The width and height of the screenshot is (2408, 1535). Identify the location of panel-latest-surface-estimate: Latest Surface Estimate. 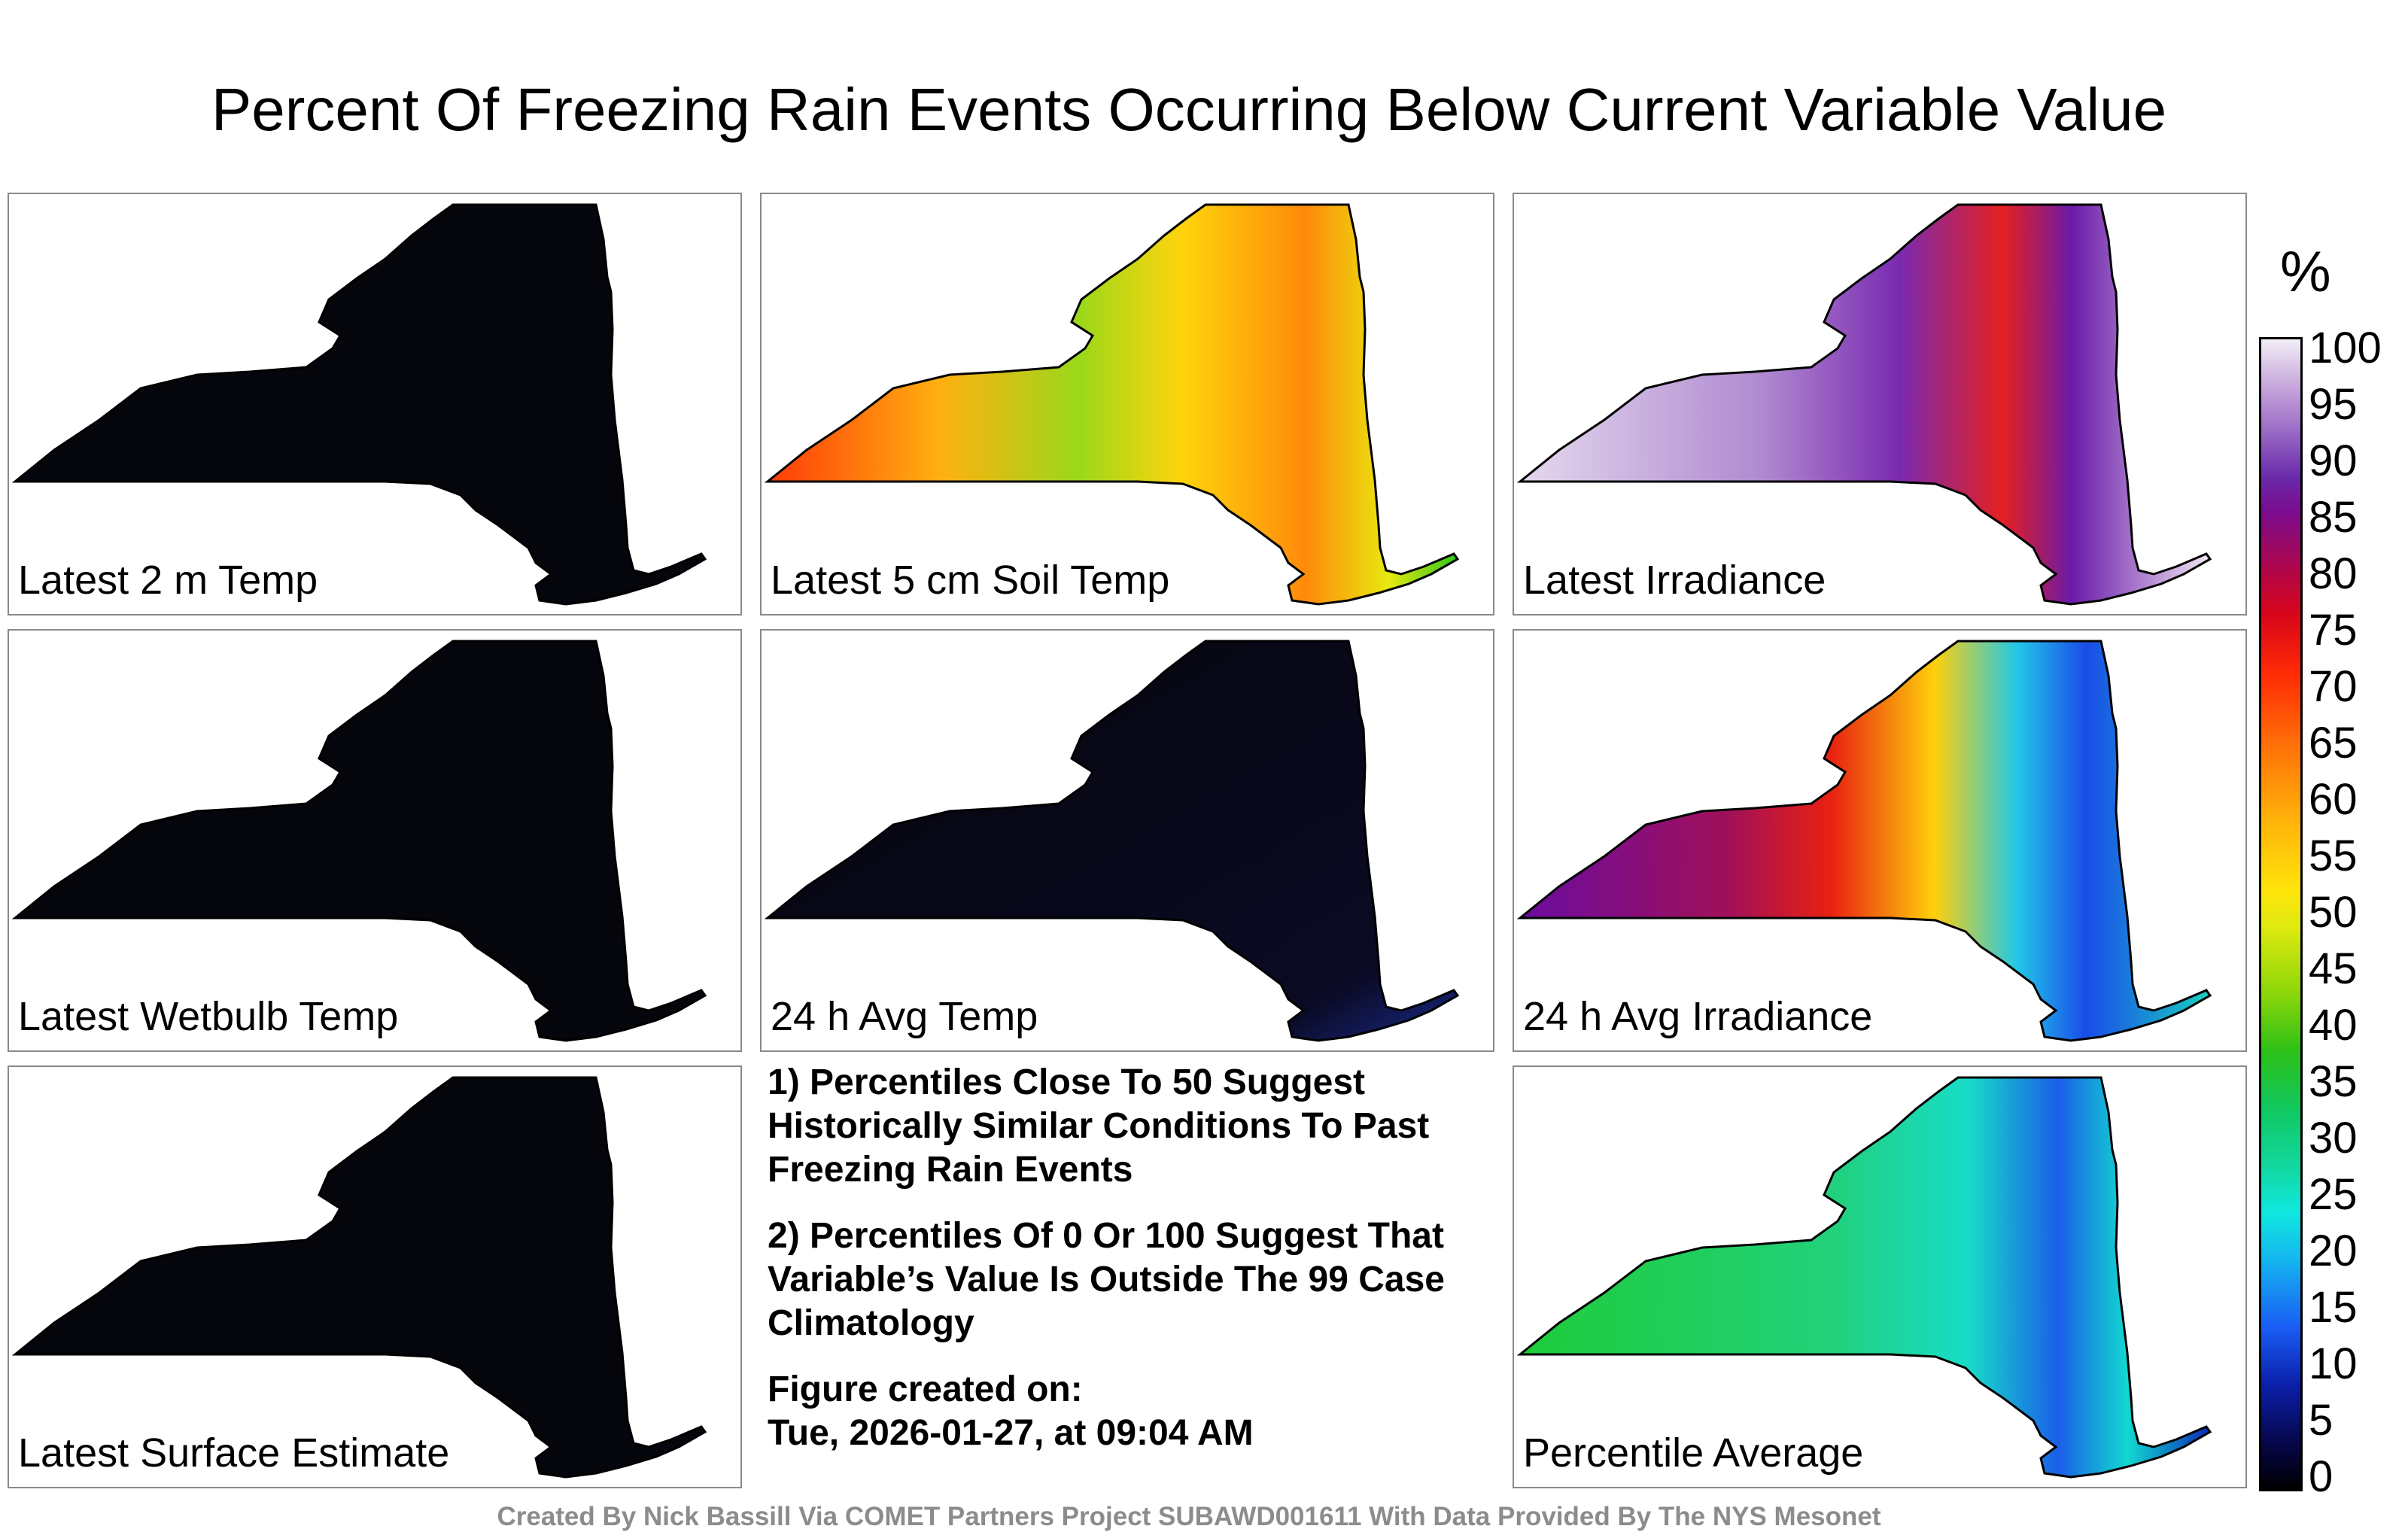
(375, 1276).